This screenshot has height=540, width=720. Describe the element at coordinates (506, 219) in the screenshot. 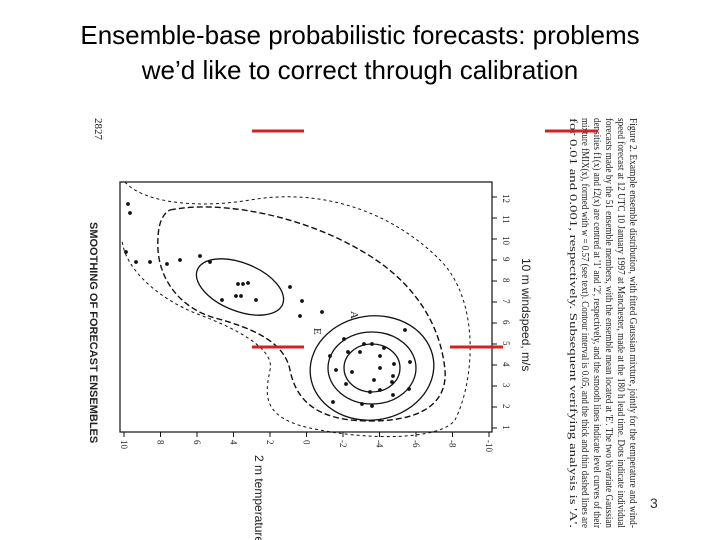

I see `windspeed-tick-label: 11` at that location.